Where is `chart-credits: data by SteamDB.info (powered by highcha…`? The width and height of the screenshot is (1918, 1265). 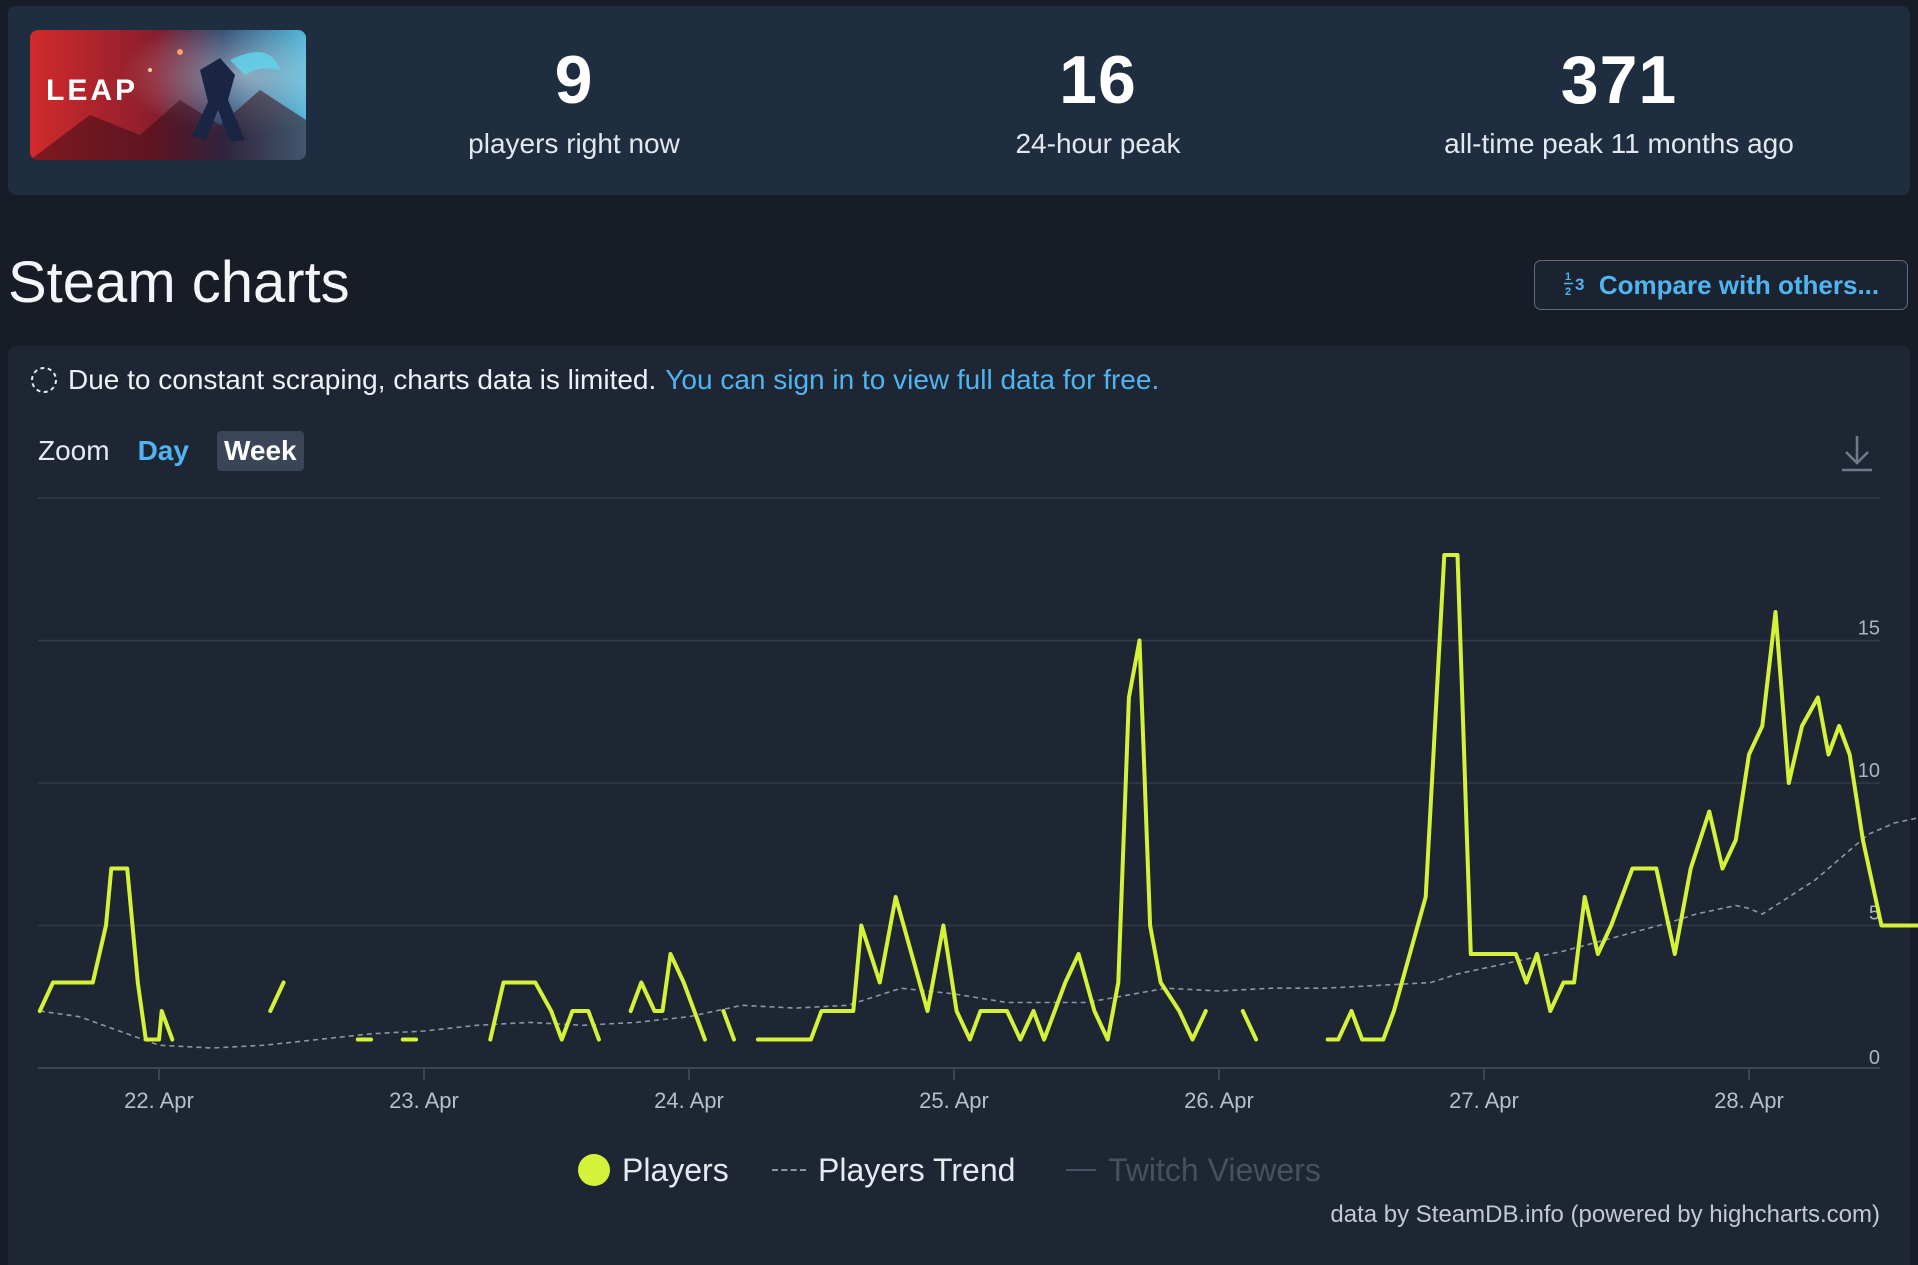
chart-credits: data by SteamDB.info (powered by highcha… is located at coordinates (1605, 1214).